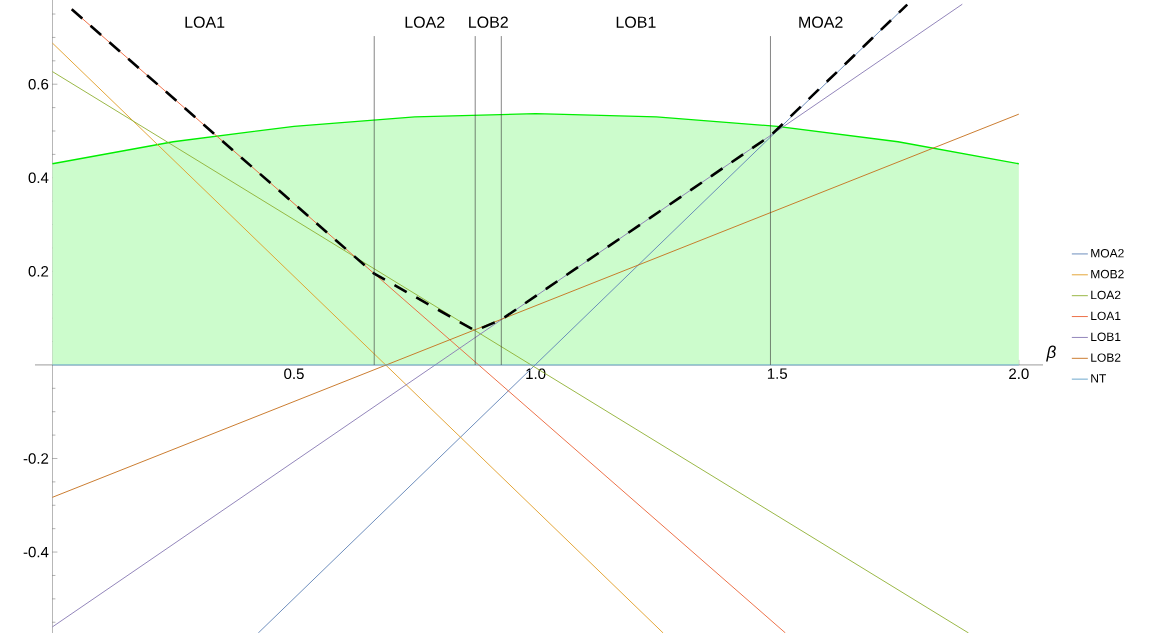 The height and width of the screenshot is (633, 1163). What do you see at coordinates (425, 22) in the screenshot?
I see `annotation: LOA2` at bounding box center [425, 22].